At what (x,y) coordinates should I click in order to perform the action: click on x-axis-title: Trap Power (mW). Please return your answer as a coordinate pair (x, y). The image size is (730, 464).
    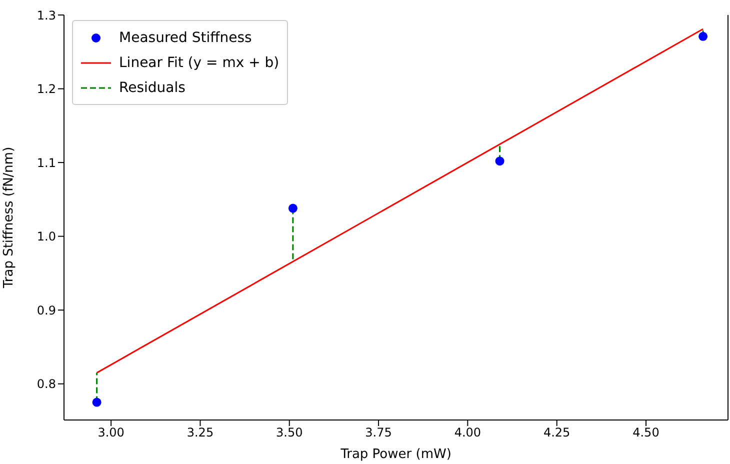
    Looking at the image, I should click on (396, 454).